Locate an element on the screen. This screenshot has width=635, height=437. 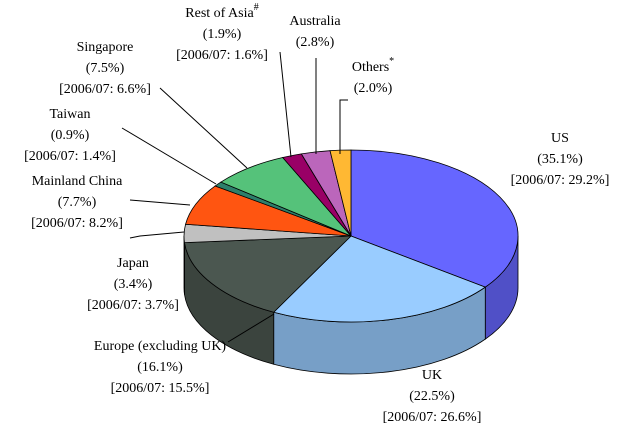
category-name: Rest of Asia is located at coordinates (219, 13).